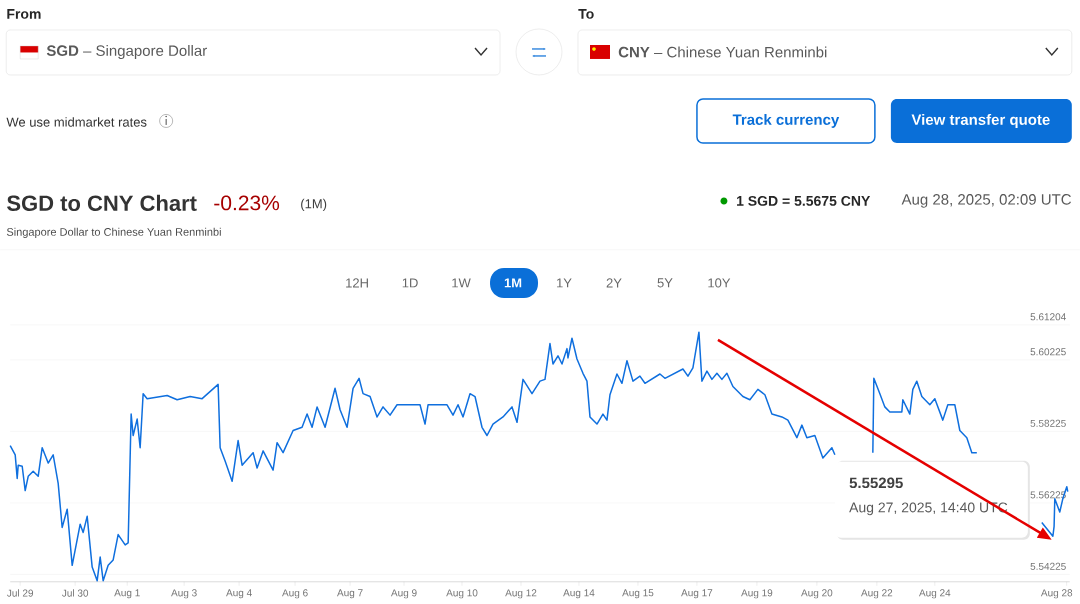 The width and height of the screenshot is (1080, 604). Describe the element at coordinates (1048, 423) in the screenshot. I see `y-tick-label: 5.58225` at that location.